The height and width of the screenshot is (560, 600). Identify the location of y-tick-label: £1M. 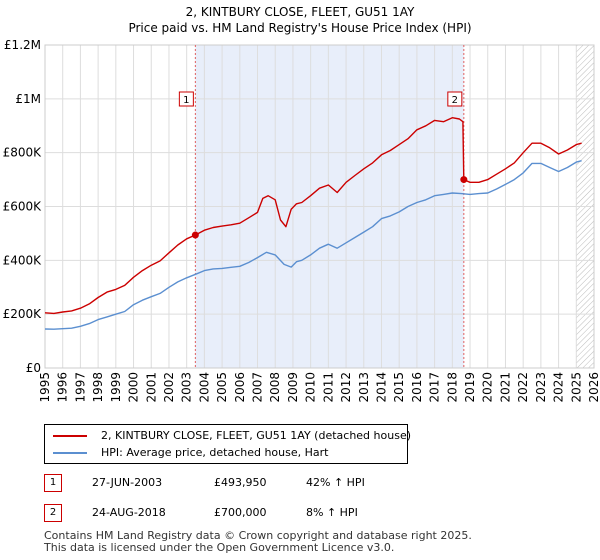
(28, 99).